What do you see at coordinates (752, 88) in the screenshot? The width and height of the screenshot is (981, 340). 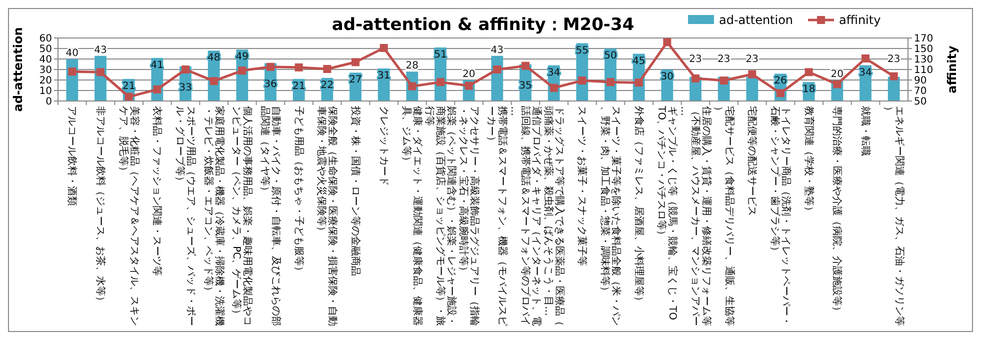 I see `bar` at bounding box center [752, 88].